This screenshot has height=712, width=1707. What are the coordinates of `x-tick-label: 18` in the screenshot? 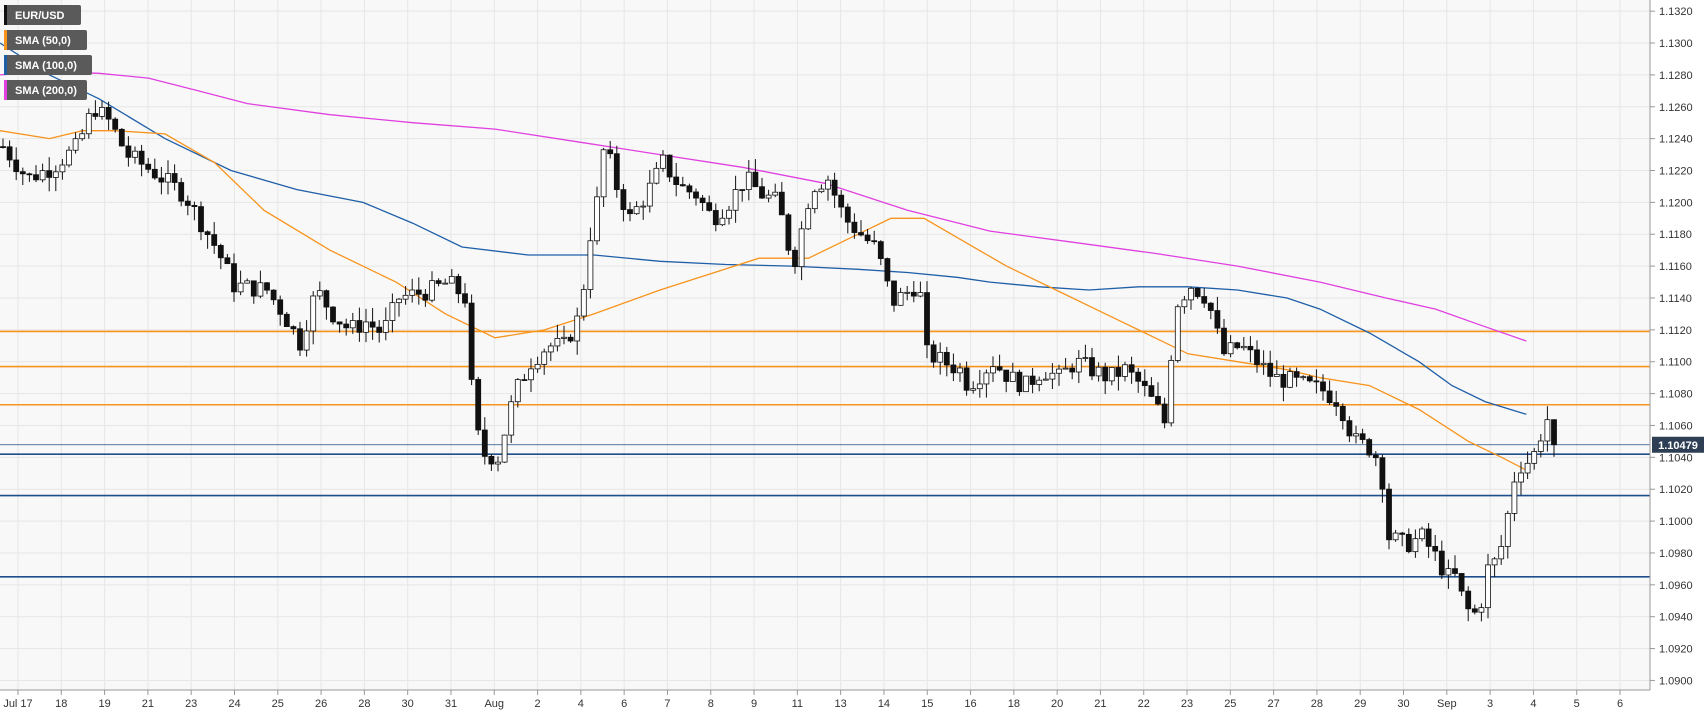 It's located at (61, 704).